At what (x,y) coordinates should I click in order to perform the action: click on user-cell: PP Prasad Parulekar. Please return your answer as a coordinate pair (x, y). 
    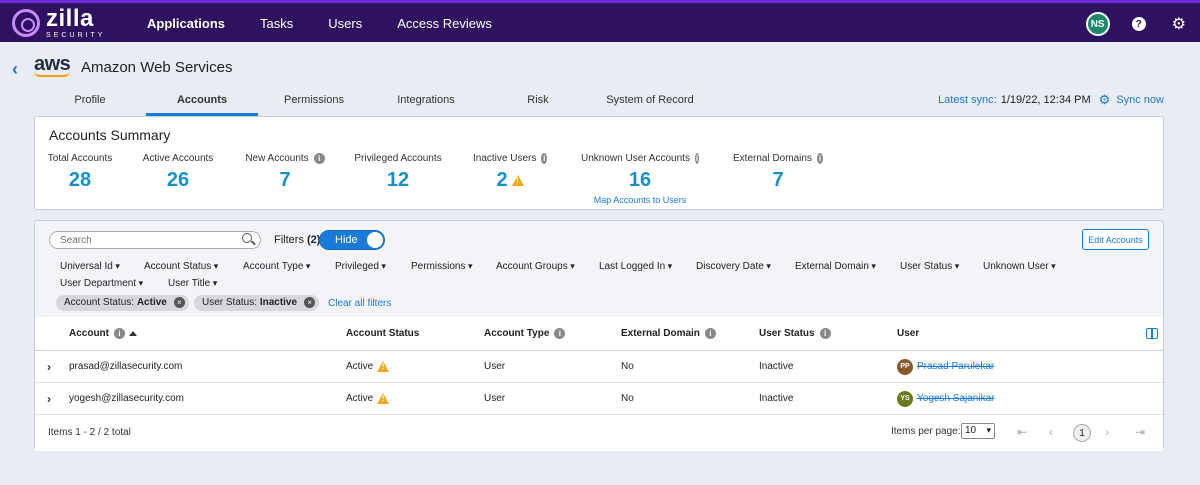
    Looking at the image, I should click on (945, 366).